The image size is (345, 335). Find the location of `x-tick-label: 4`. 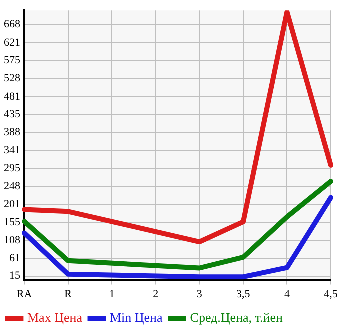

x-tick-label: 4 is located at coordinates (287, 294).